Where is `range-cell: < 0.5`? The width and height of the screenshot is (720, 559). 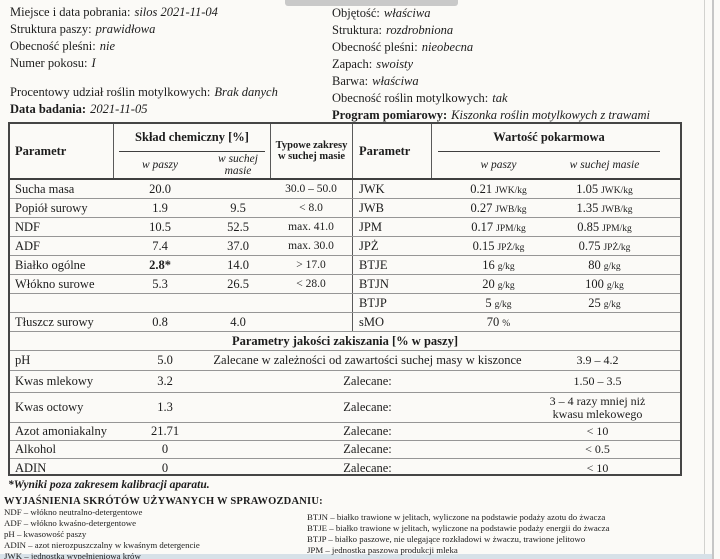
range-cell: < 0.5 is located at coordinates (597, 449).